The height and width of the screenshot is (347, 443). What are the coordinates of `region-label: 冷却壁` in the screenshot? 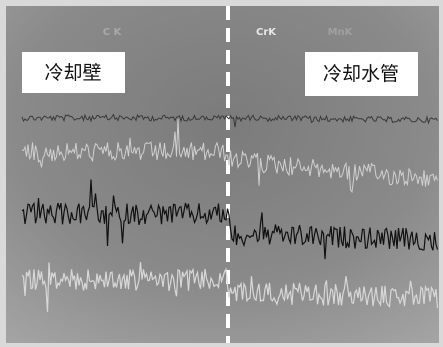 It's located at (72, 73).